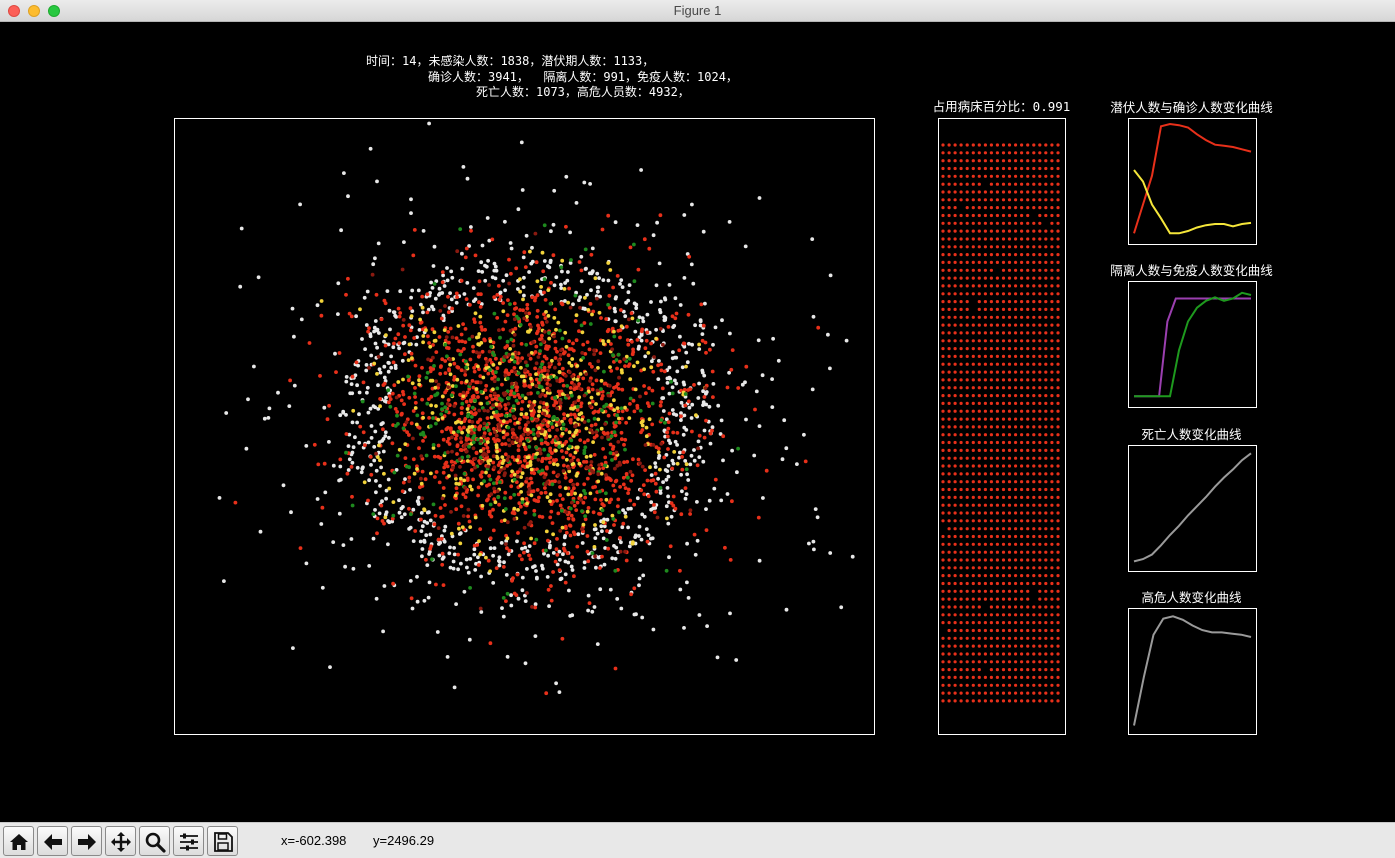  I want to click on close-window-button, so click(14, 11).